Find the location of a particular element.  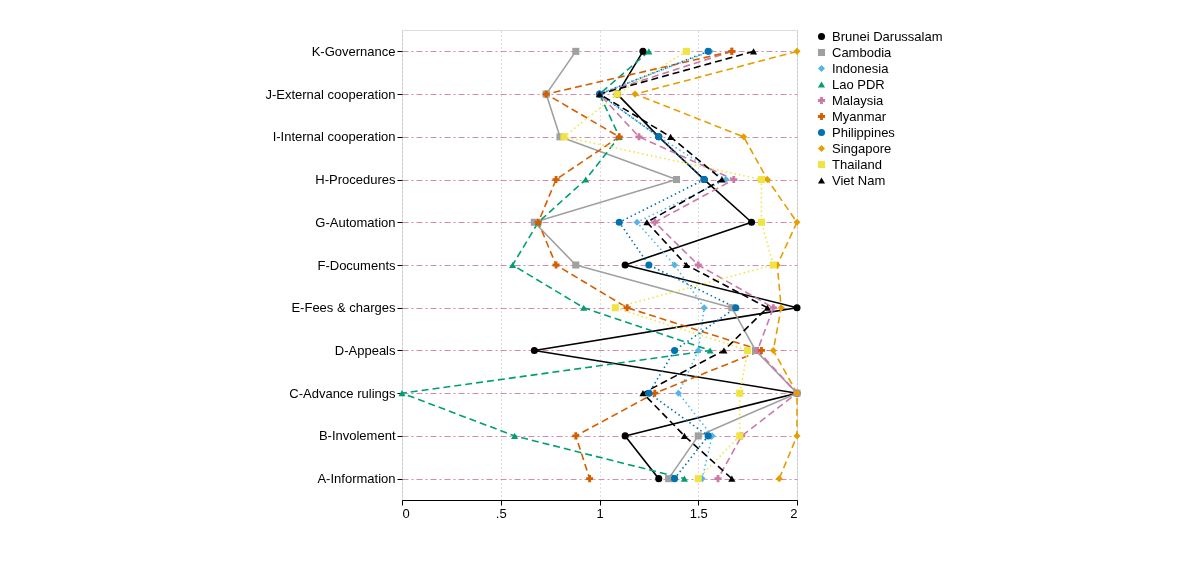

y-tick-label: B-Involement is located at coordinates (357, 436).